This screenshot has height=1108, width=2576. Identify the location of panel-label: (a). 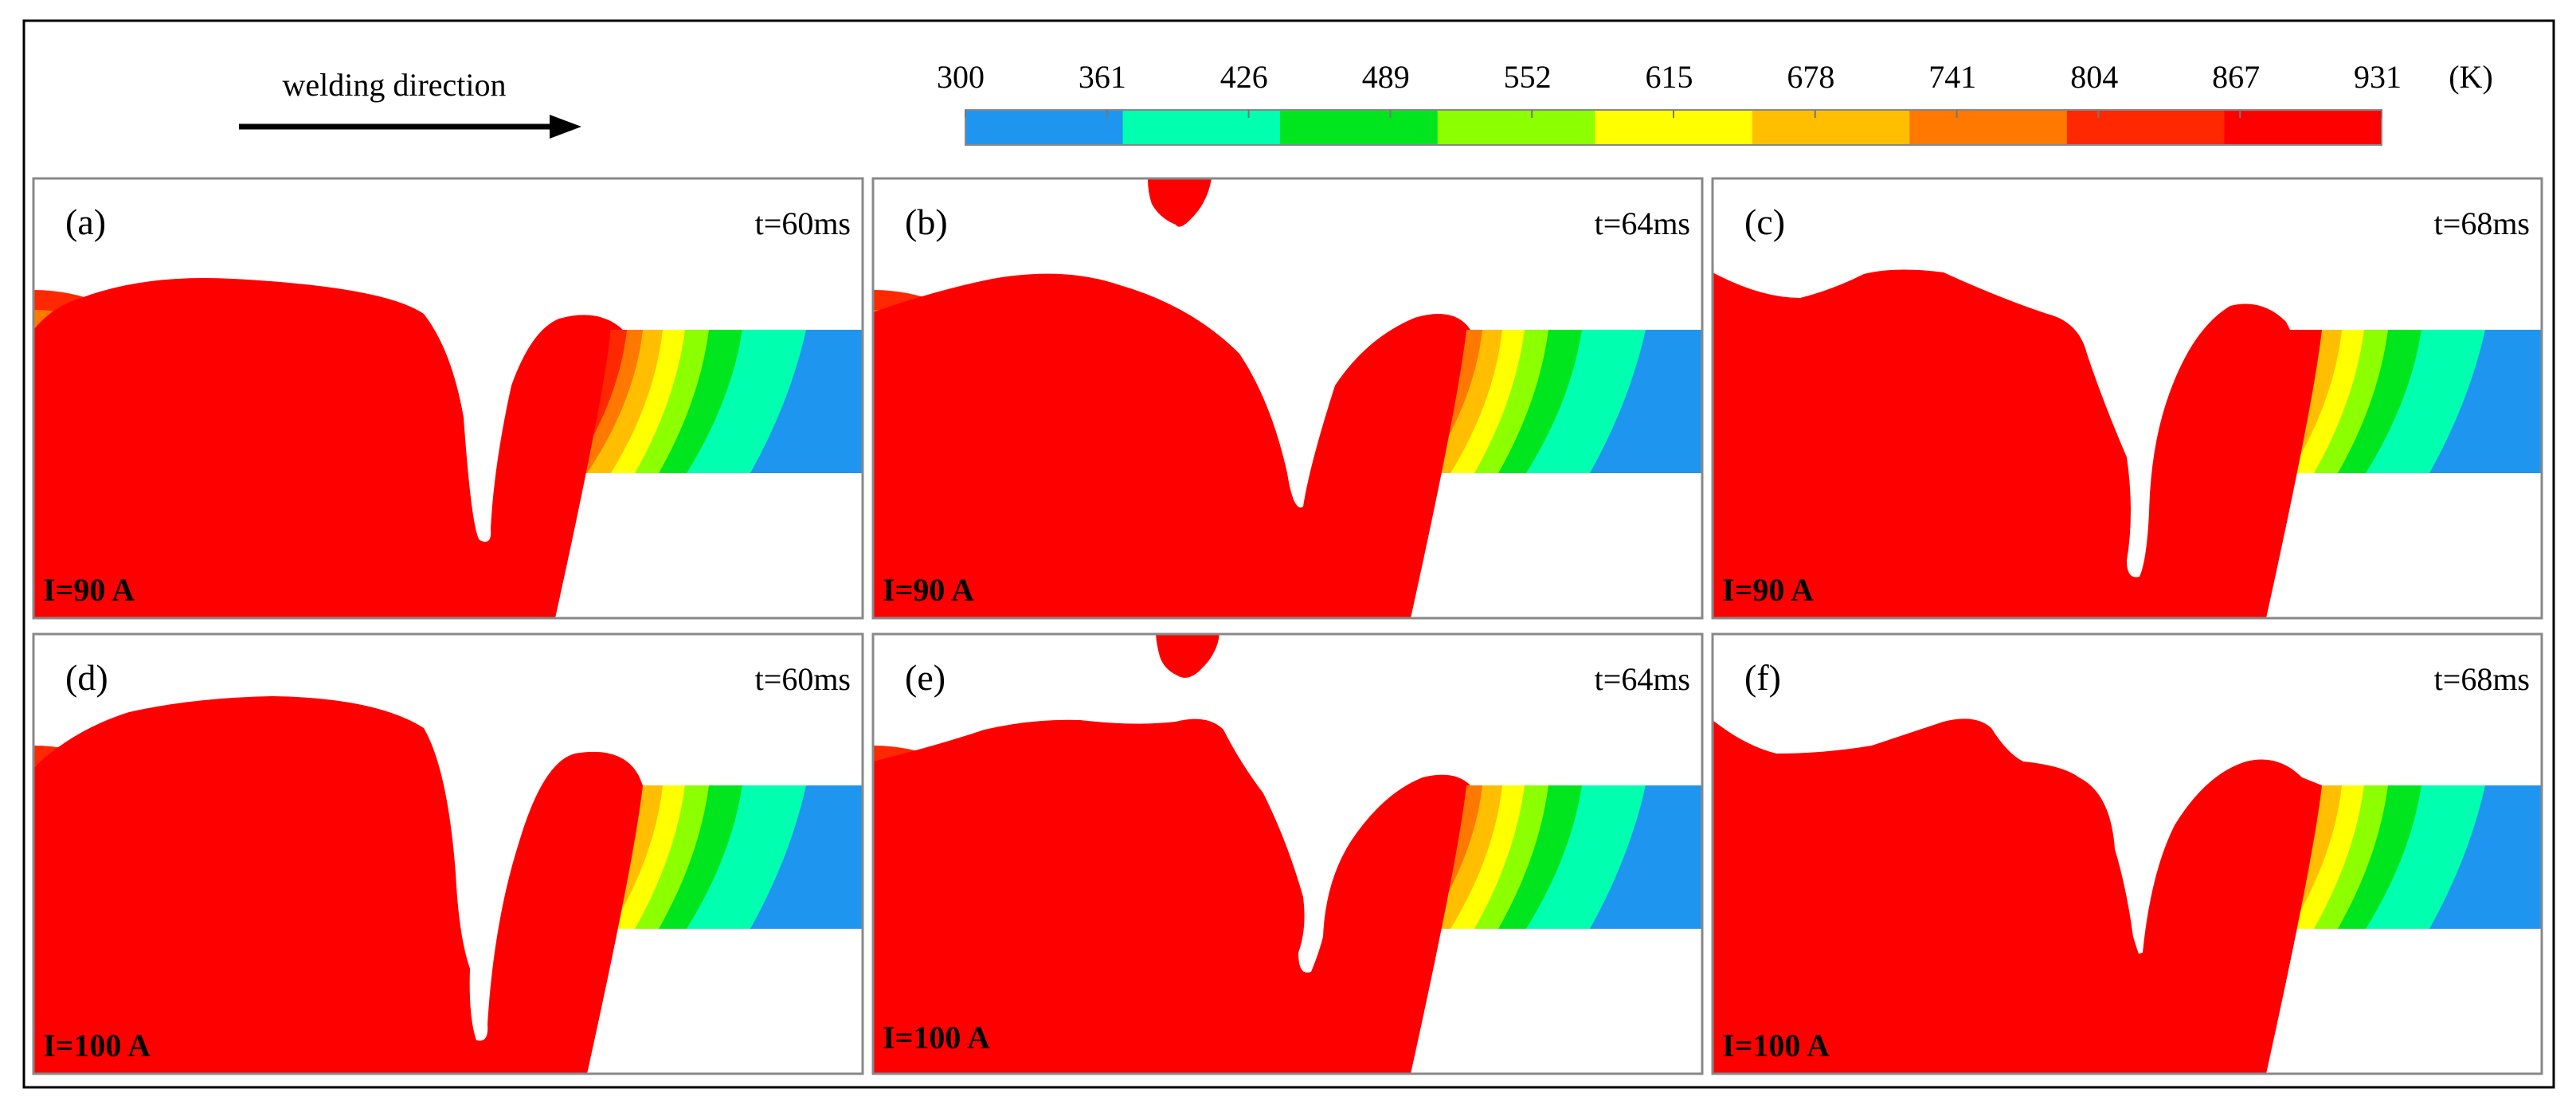
(85, 222).